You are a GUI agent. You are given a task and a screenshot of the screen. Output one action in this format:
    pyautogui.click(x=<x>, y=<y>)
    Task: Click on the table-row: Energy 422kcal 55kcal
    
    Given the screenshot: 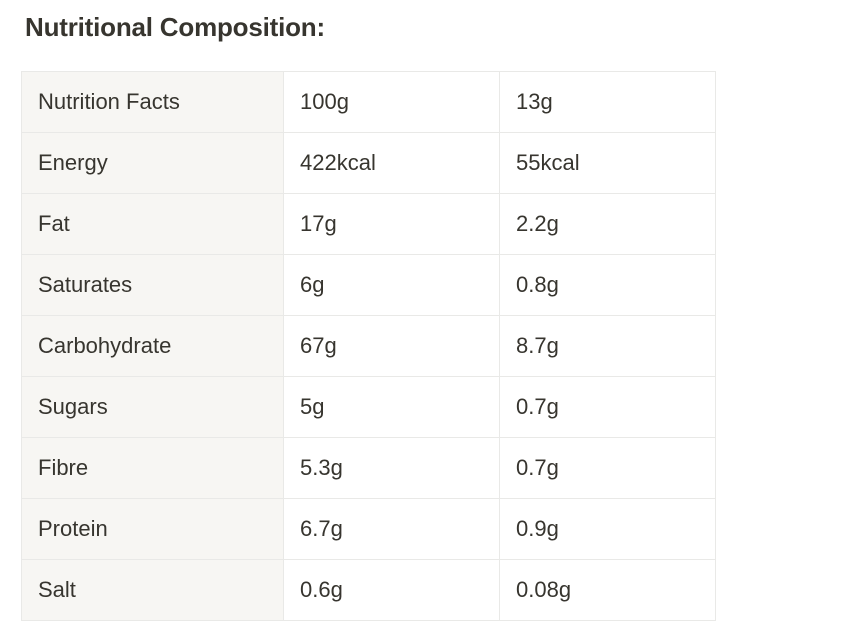 What is the action you would take?
    pyautogui.click(x=368, y=163)
    